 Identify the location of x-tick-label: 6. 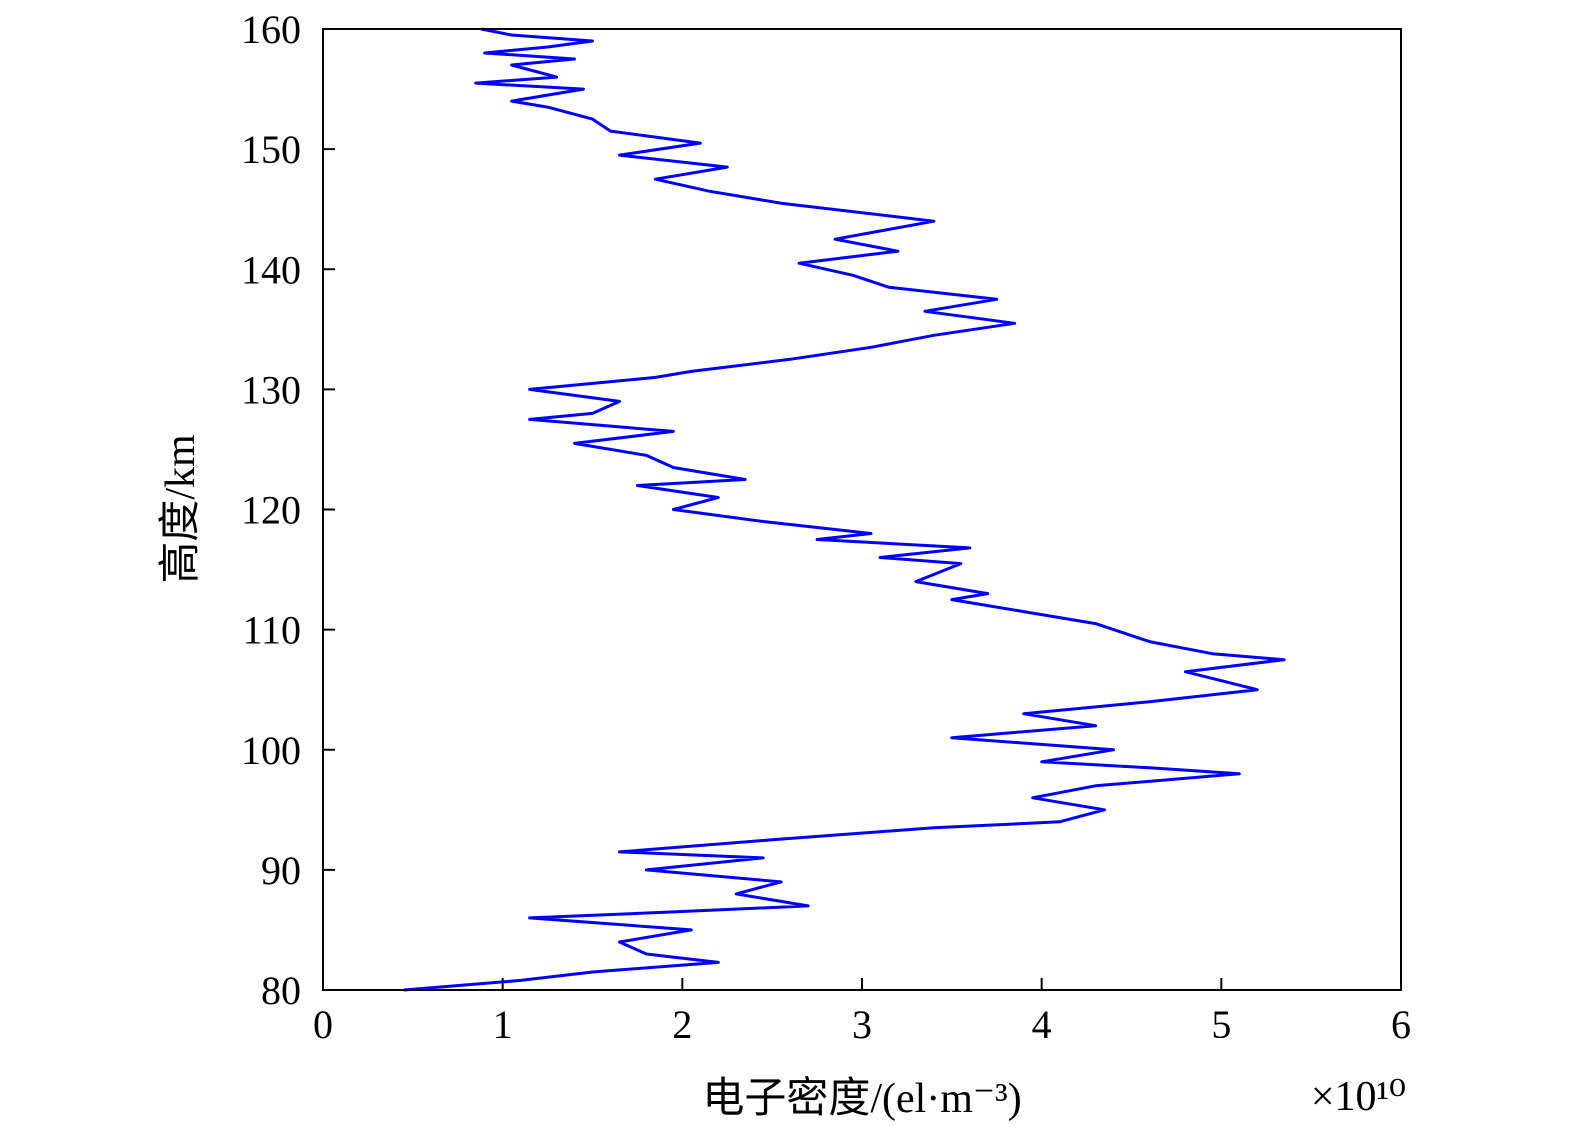
(1401, 1024).